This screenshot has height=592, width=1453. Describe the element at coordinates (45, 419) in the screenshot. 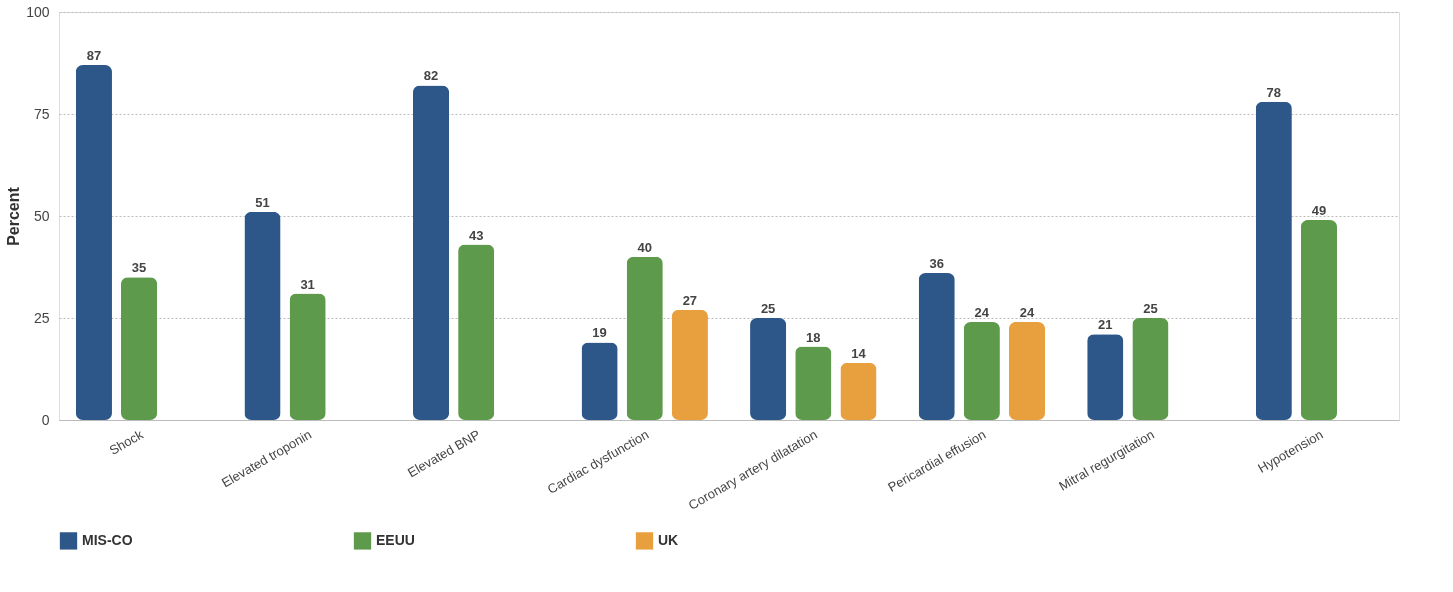

I see `y-tick-label: 0` at that location.